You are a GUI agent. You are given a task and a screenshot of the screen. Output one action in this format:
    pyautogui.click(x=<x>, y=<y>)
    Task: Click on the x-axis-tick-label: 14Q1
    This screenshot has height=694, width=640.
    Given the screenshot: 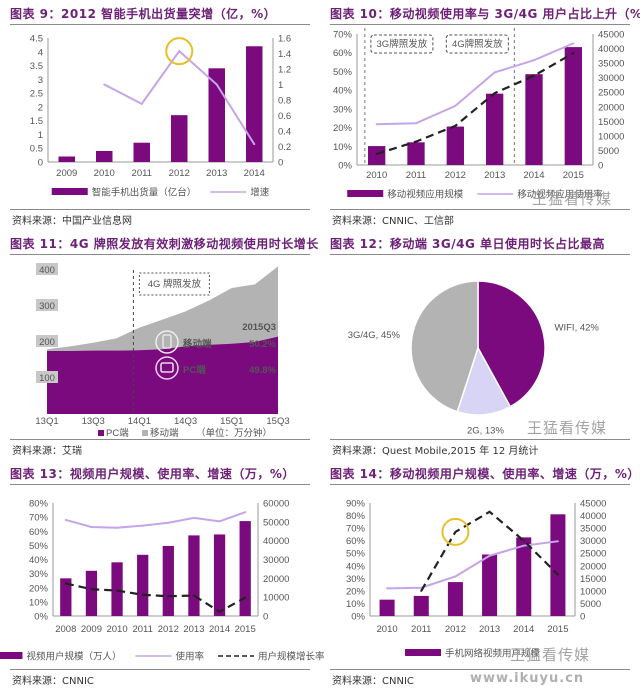 What is the action you would take?
    pyautogui.click(x=139, y=421)
    